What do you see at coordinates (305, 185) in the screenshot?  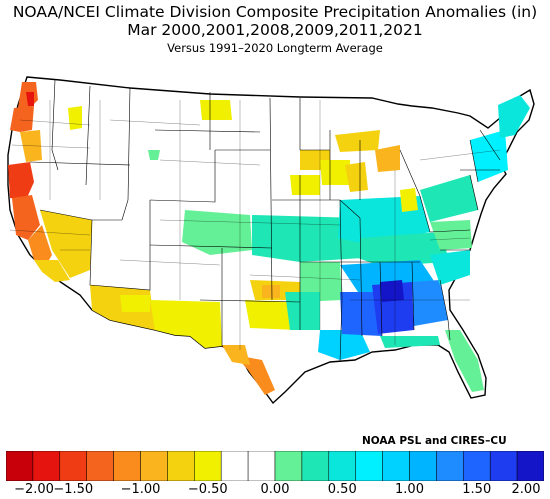 I see `region-ia` at bounding box center [305, 185].